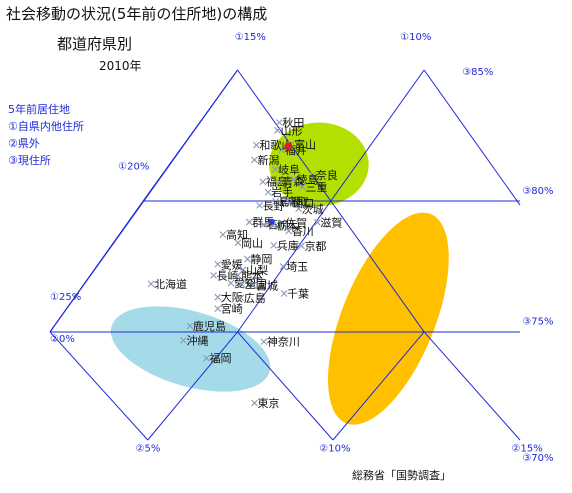  What do you see at coordinates (39, 109) in the screenshot?
I see `legend-heading: 5年前居住地` at bounding box center [39, 109].